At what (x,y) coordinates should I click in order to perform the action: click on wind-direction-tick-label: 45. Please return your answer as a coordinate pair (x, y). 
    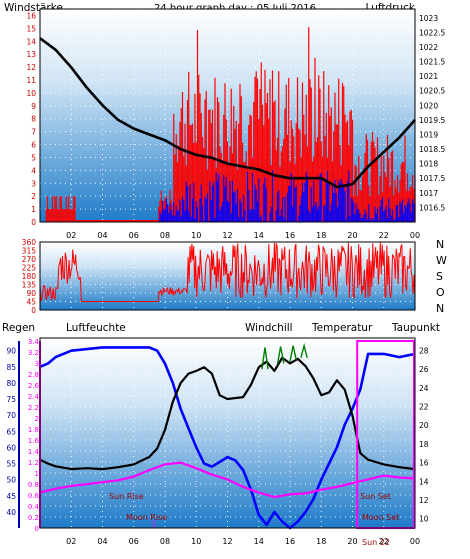
    Looking at the image, I should click on (31, 302).